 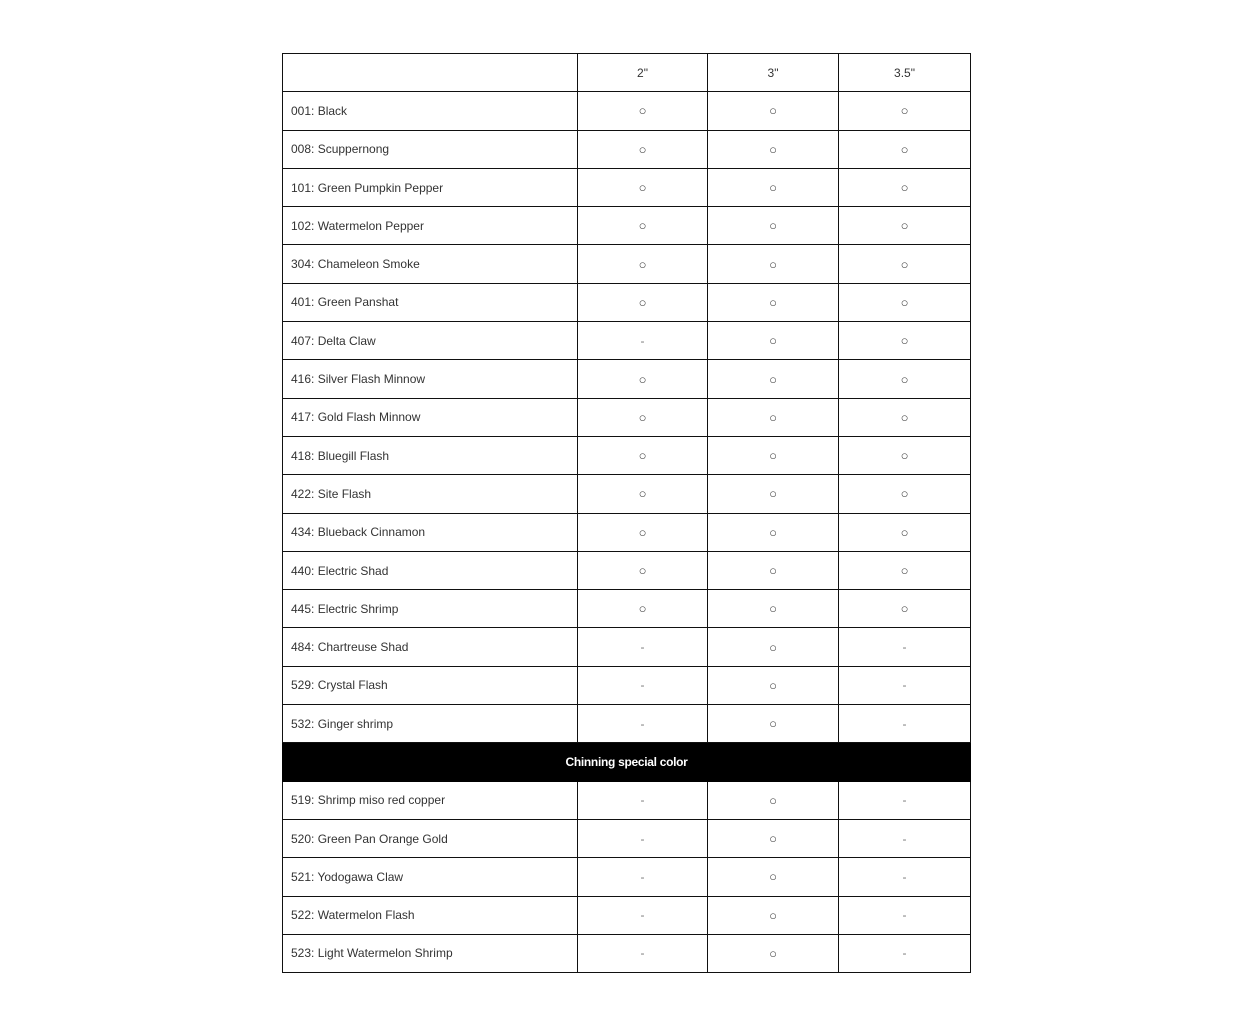 What do you see at coordinates (626, 877) in the screenshot?
I see `table-row: 521: Yodogawa Claw - ○ -` at bounding box center [626, 877].